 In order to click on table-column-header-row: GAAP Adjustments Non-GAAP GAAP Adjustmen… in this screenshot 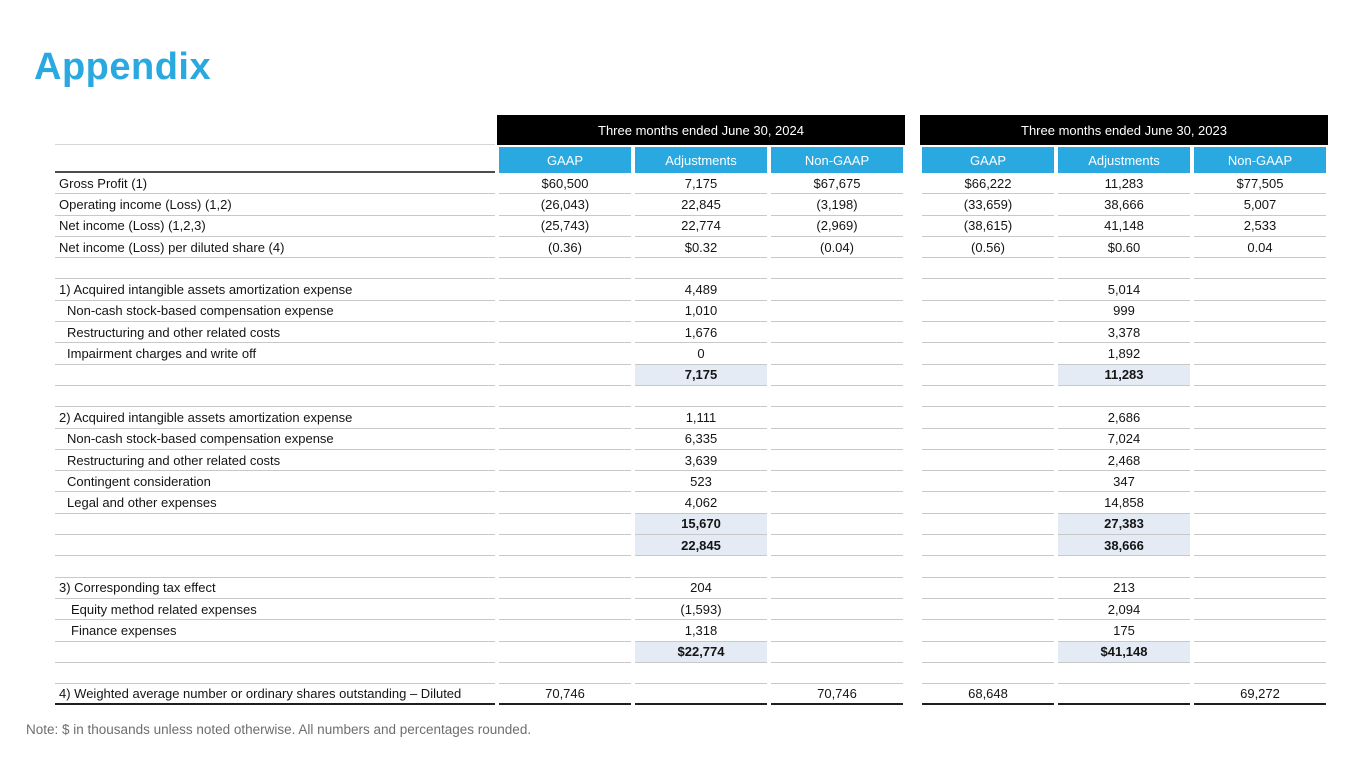, I will do `click(691, 160)`.